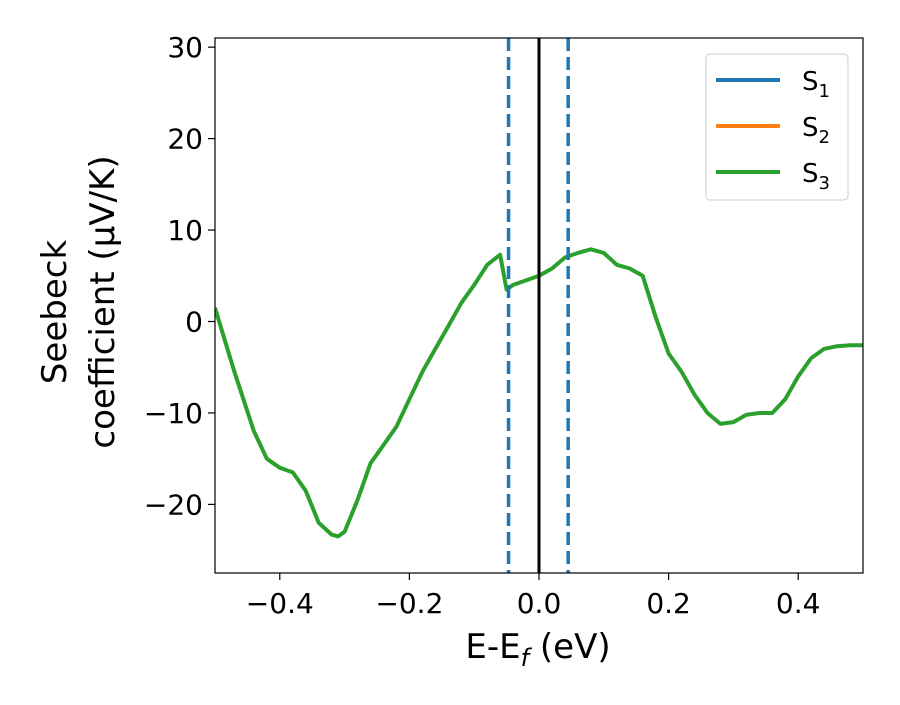 This screenshot has width=900, height=705. I want to click on x-tick-label: 0.4, so click(798, 603).